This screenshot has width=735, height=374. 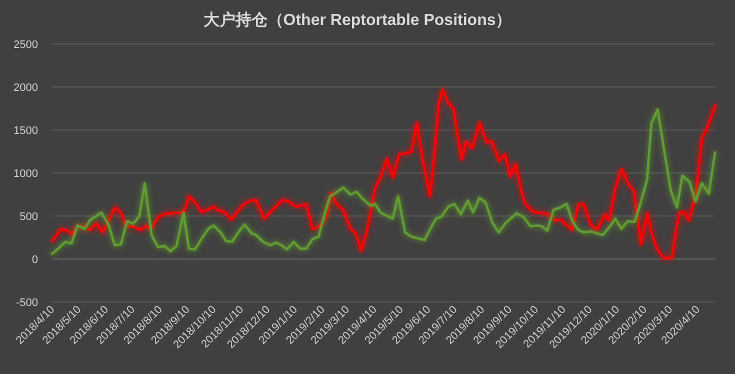 What do you see at coordinates (26, 45) in the screenshot?
I see `y-tick-label: 2500` at bounding box center [26, 45].